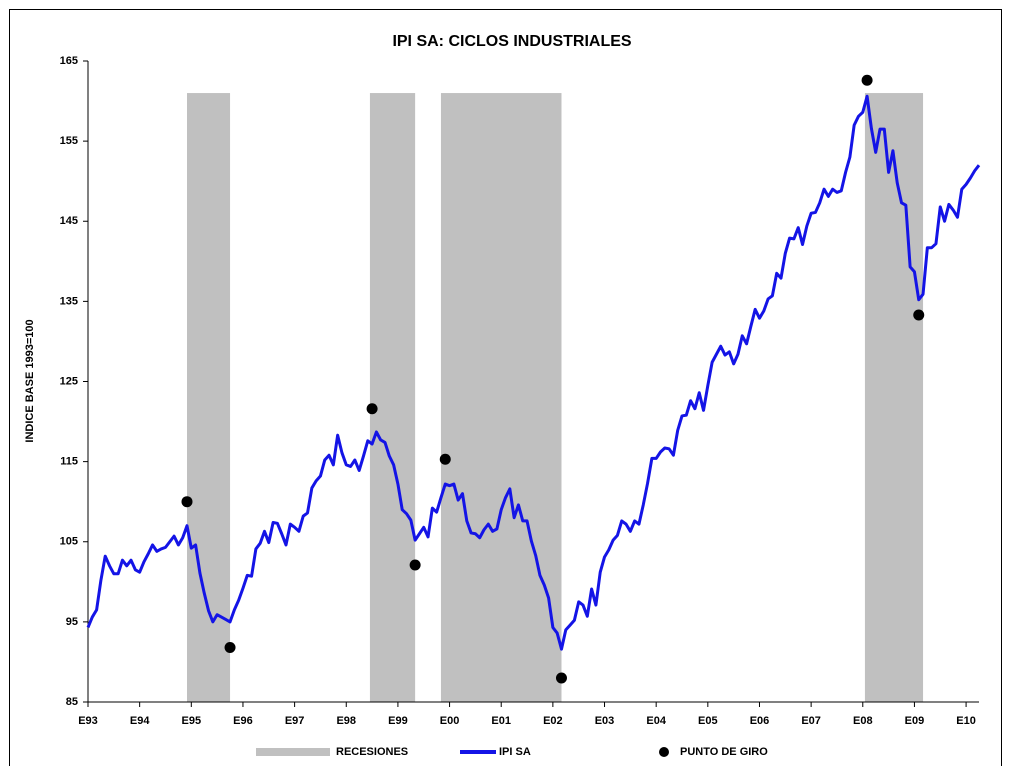 The height and width of the screenshot is (766, 1011). What do you see at coordinates (69, 61) in the screenshot?
I see `y-tick-label: 165` at bounding box center [69, 61].